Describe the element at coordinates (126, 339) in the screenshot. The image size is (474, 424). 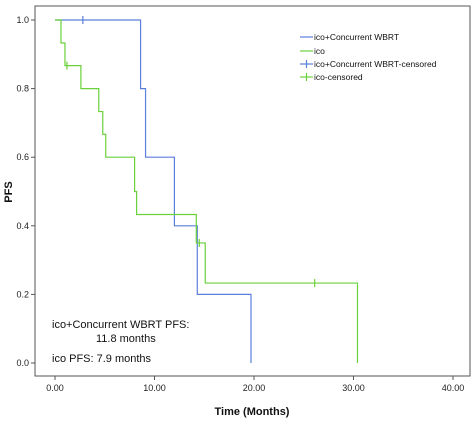
I see `annotation-line-2: 11.8 months` at that location.